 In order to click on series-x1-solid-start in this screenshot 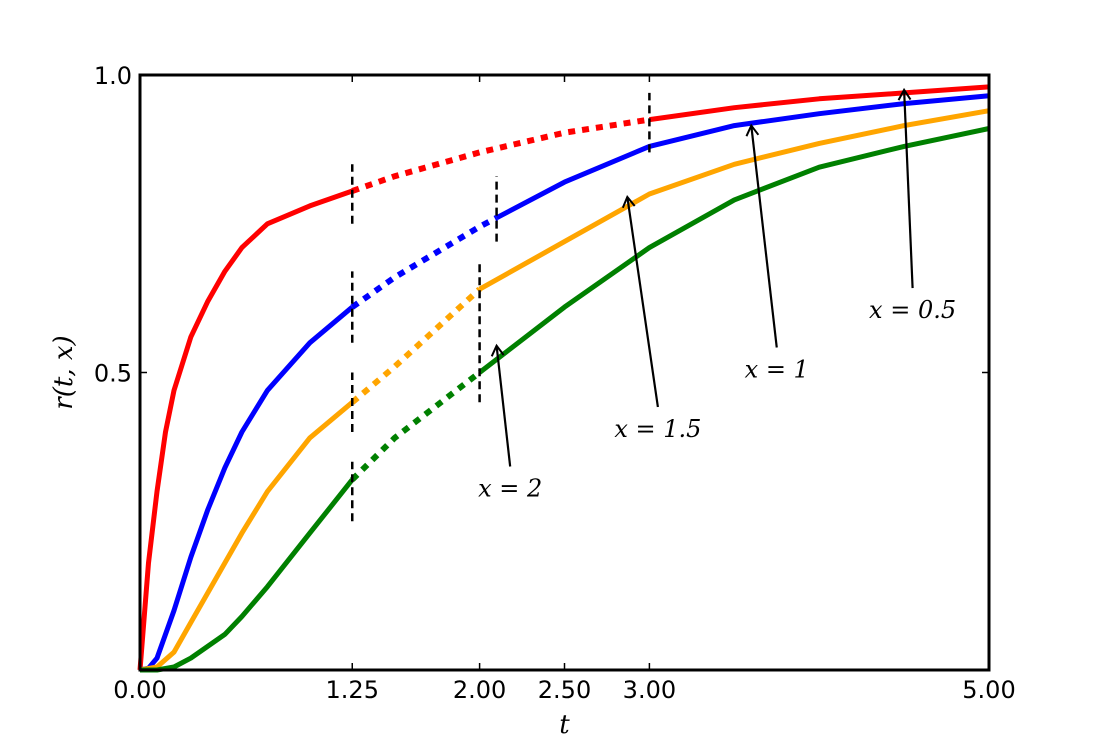, I will do `click(246, 489)`.